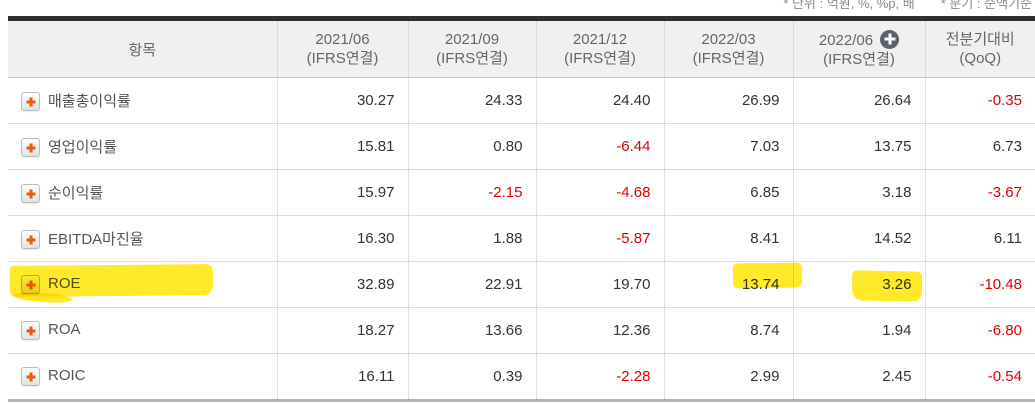  Describe the element at coordinates (849, 5) in the screenshot. I see `units-note-text: * 단위 : 억원, %, %p, 배` at that location.